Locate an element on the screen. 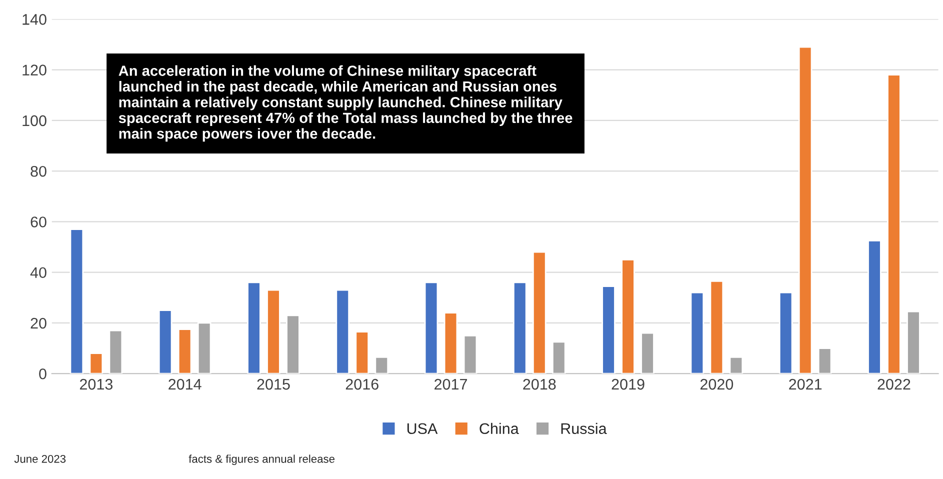 This screenshot has height=479, width=943. x-tick-label: 2020 is located at coordinates (717, 384).